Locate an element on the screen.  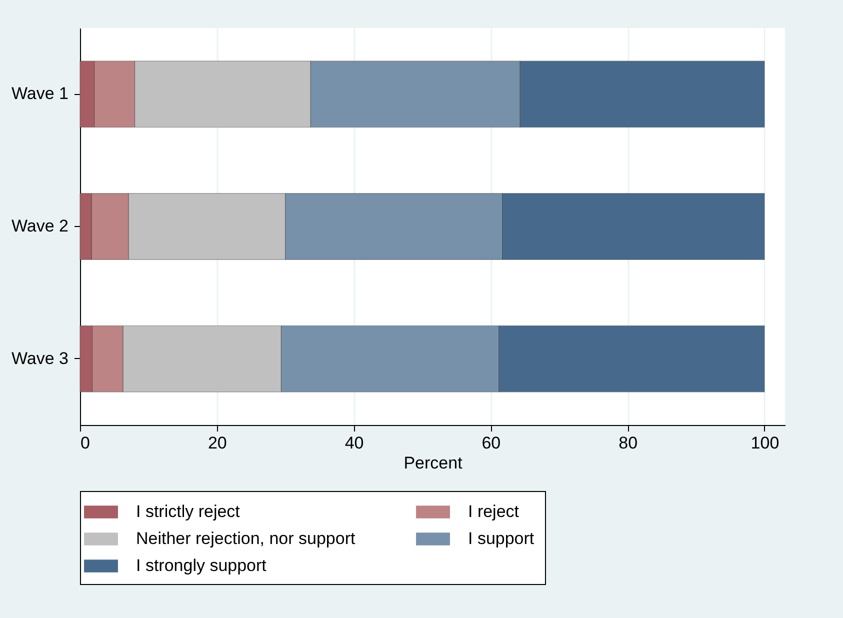
y-tick-label: Wave 1 is located at coordinates (39, 94).